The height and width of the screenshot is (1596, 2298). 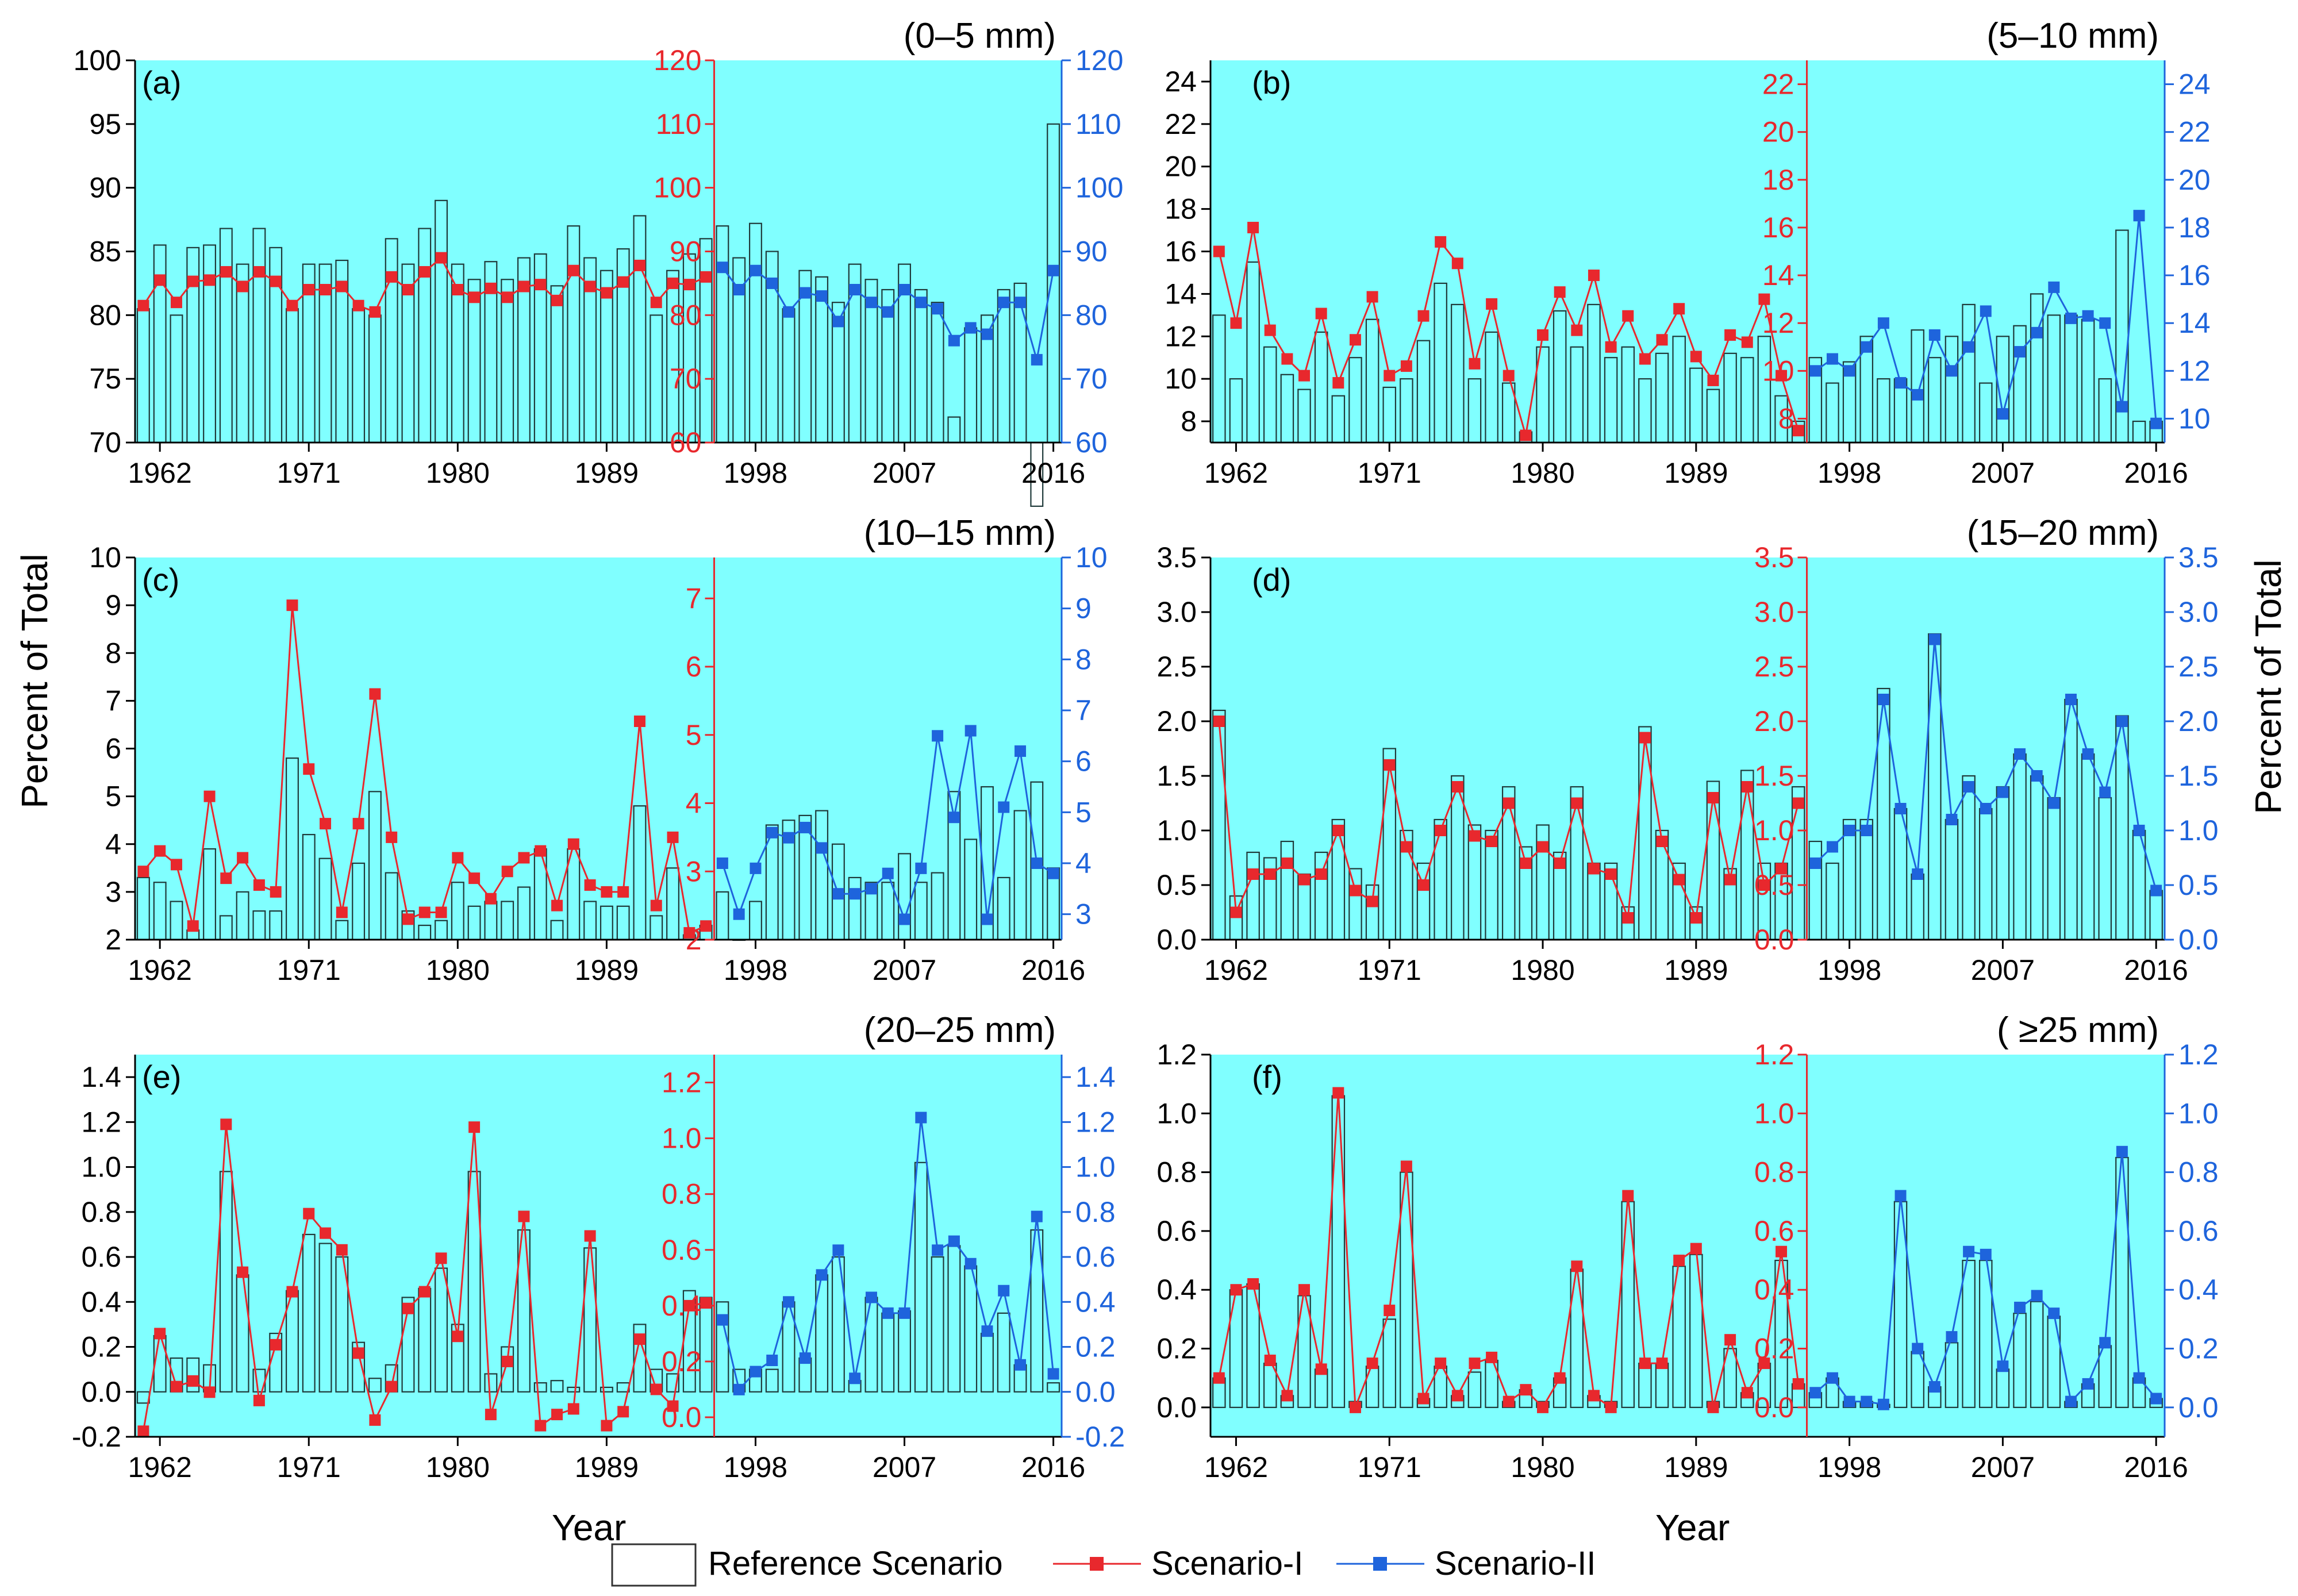 What do you see at coordinates (2198, 1407) in the screenshot?
I see `scenario-ii-tick-label: 0.0` at bounding box center [2198, 1407].